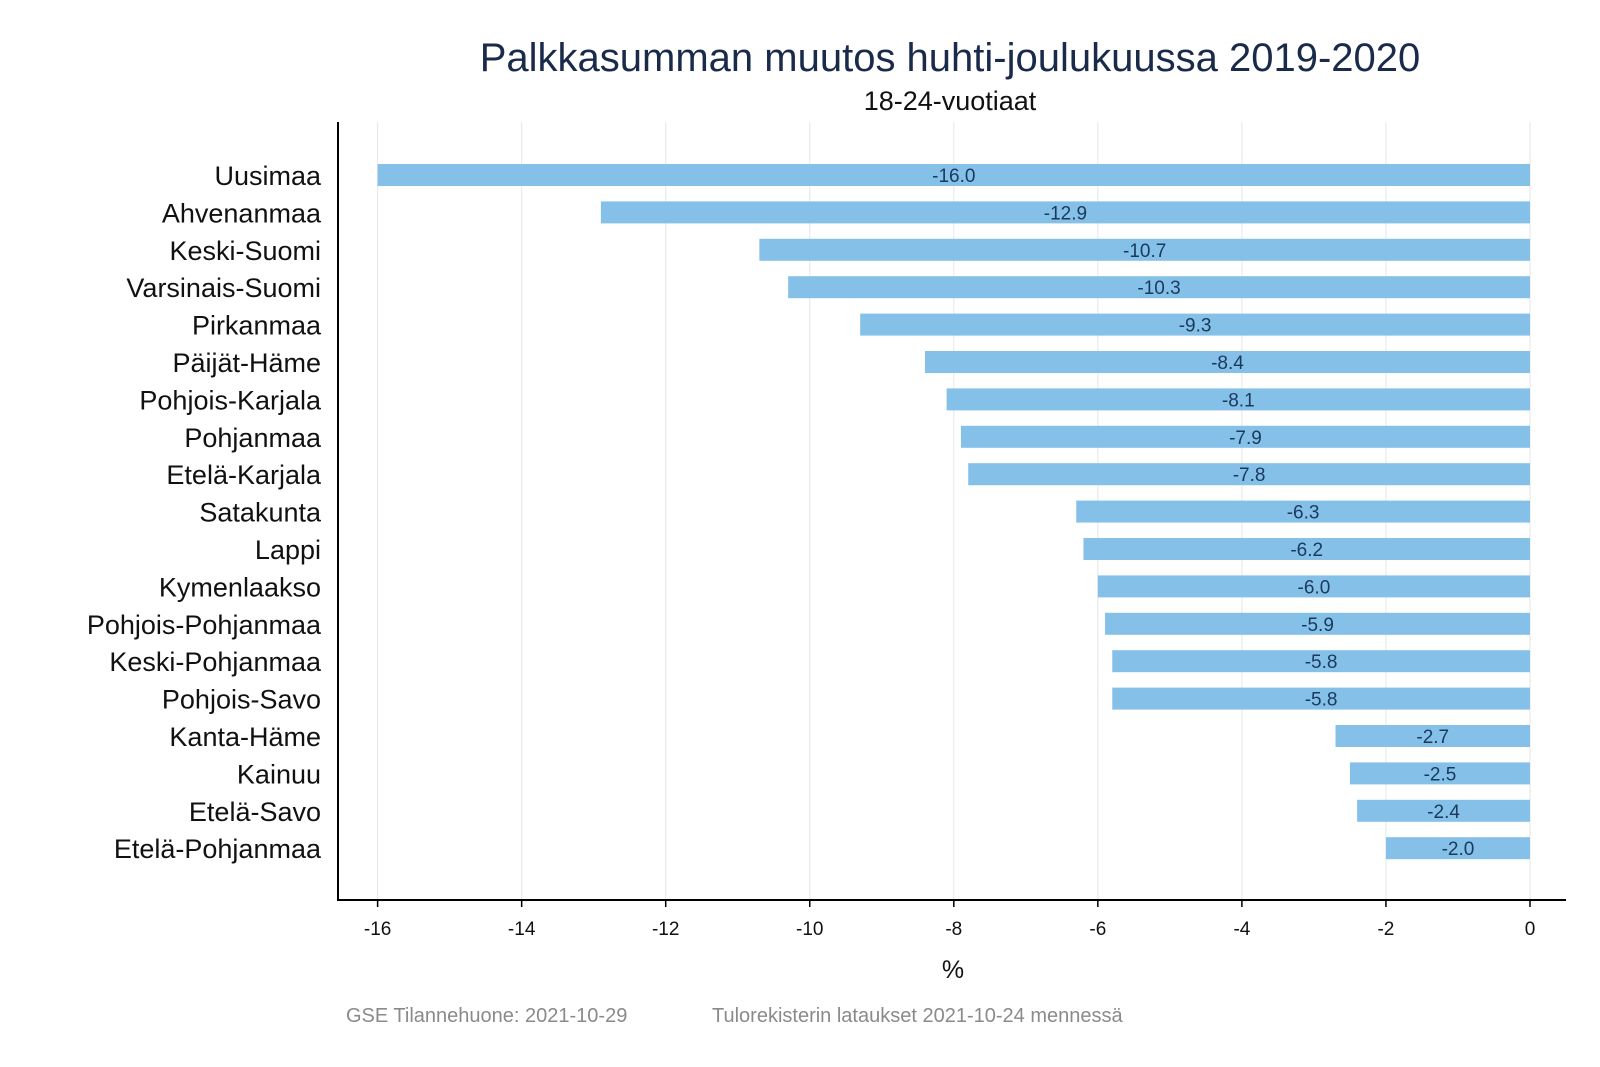  Describe the element at coordinates (377, 929) in the screenshot. I see `x-tick-label: -16` at that location.